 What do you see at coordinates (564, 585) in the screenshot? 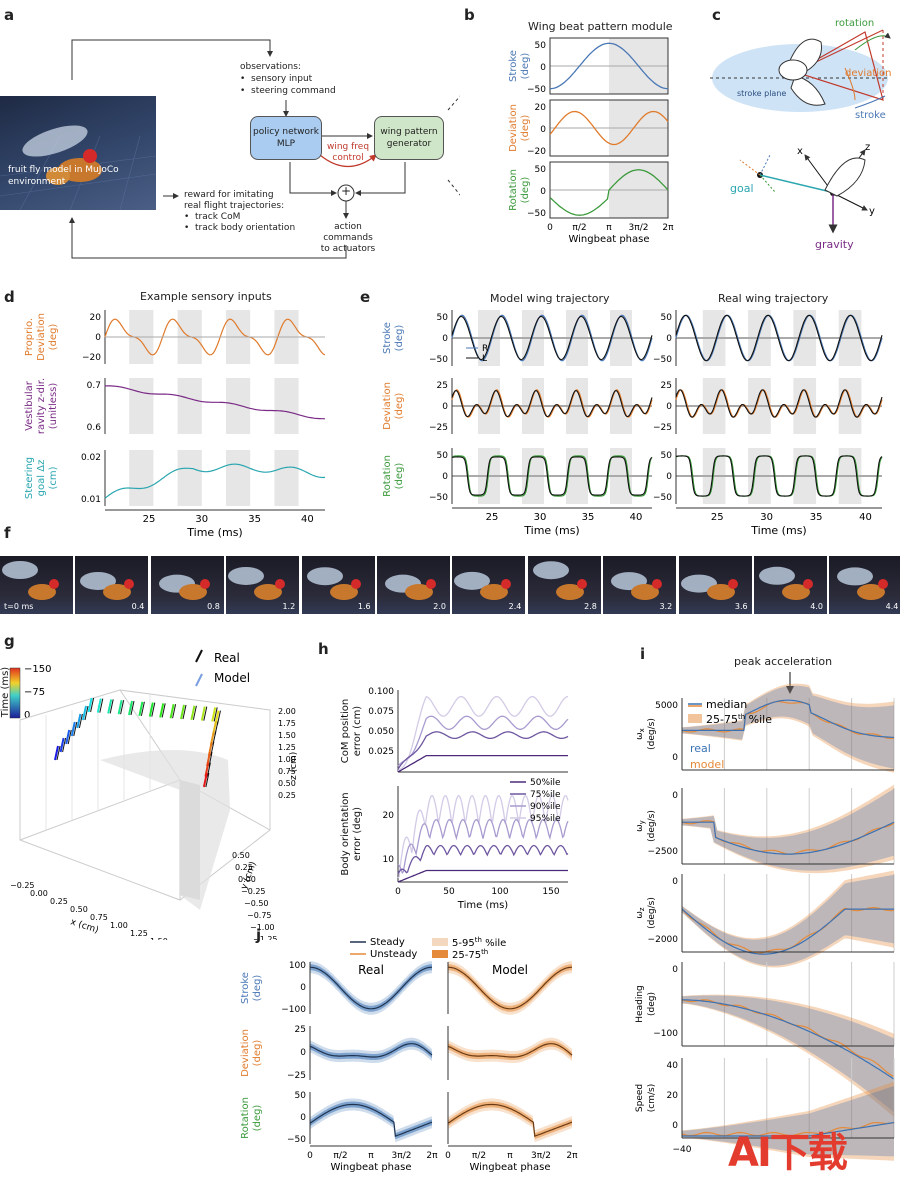
I see `video-frame: 2.8` at bounding box center [564, 585].